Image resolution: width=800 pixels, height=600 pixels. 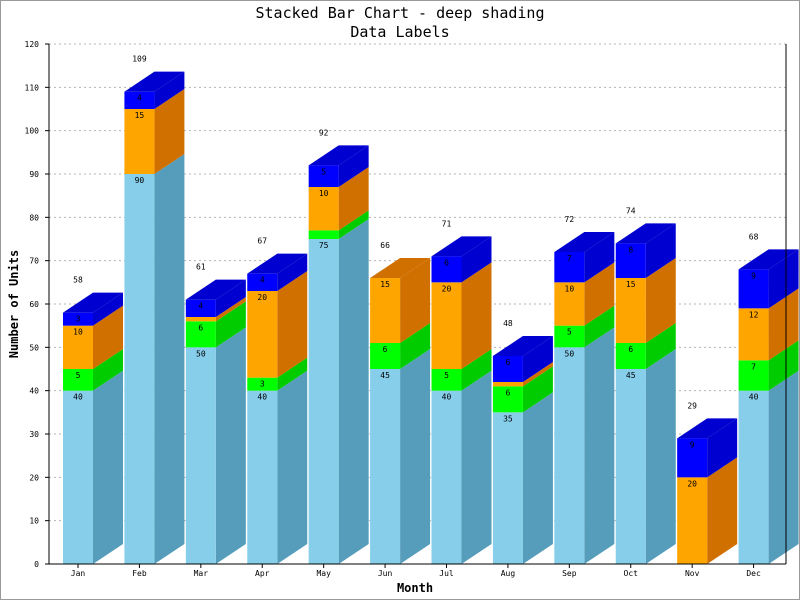 I want to click on x-tick-label: Aug, so click(x=508, y=573).